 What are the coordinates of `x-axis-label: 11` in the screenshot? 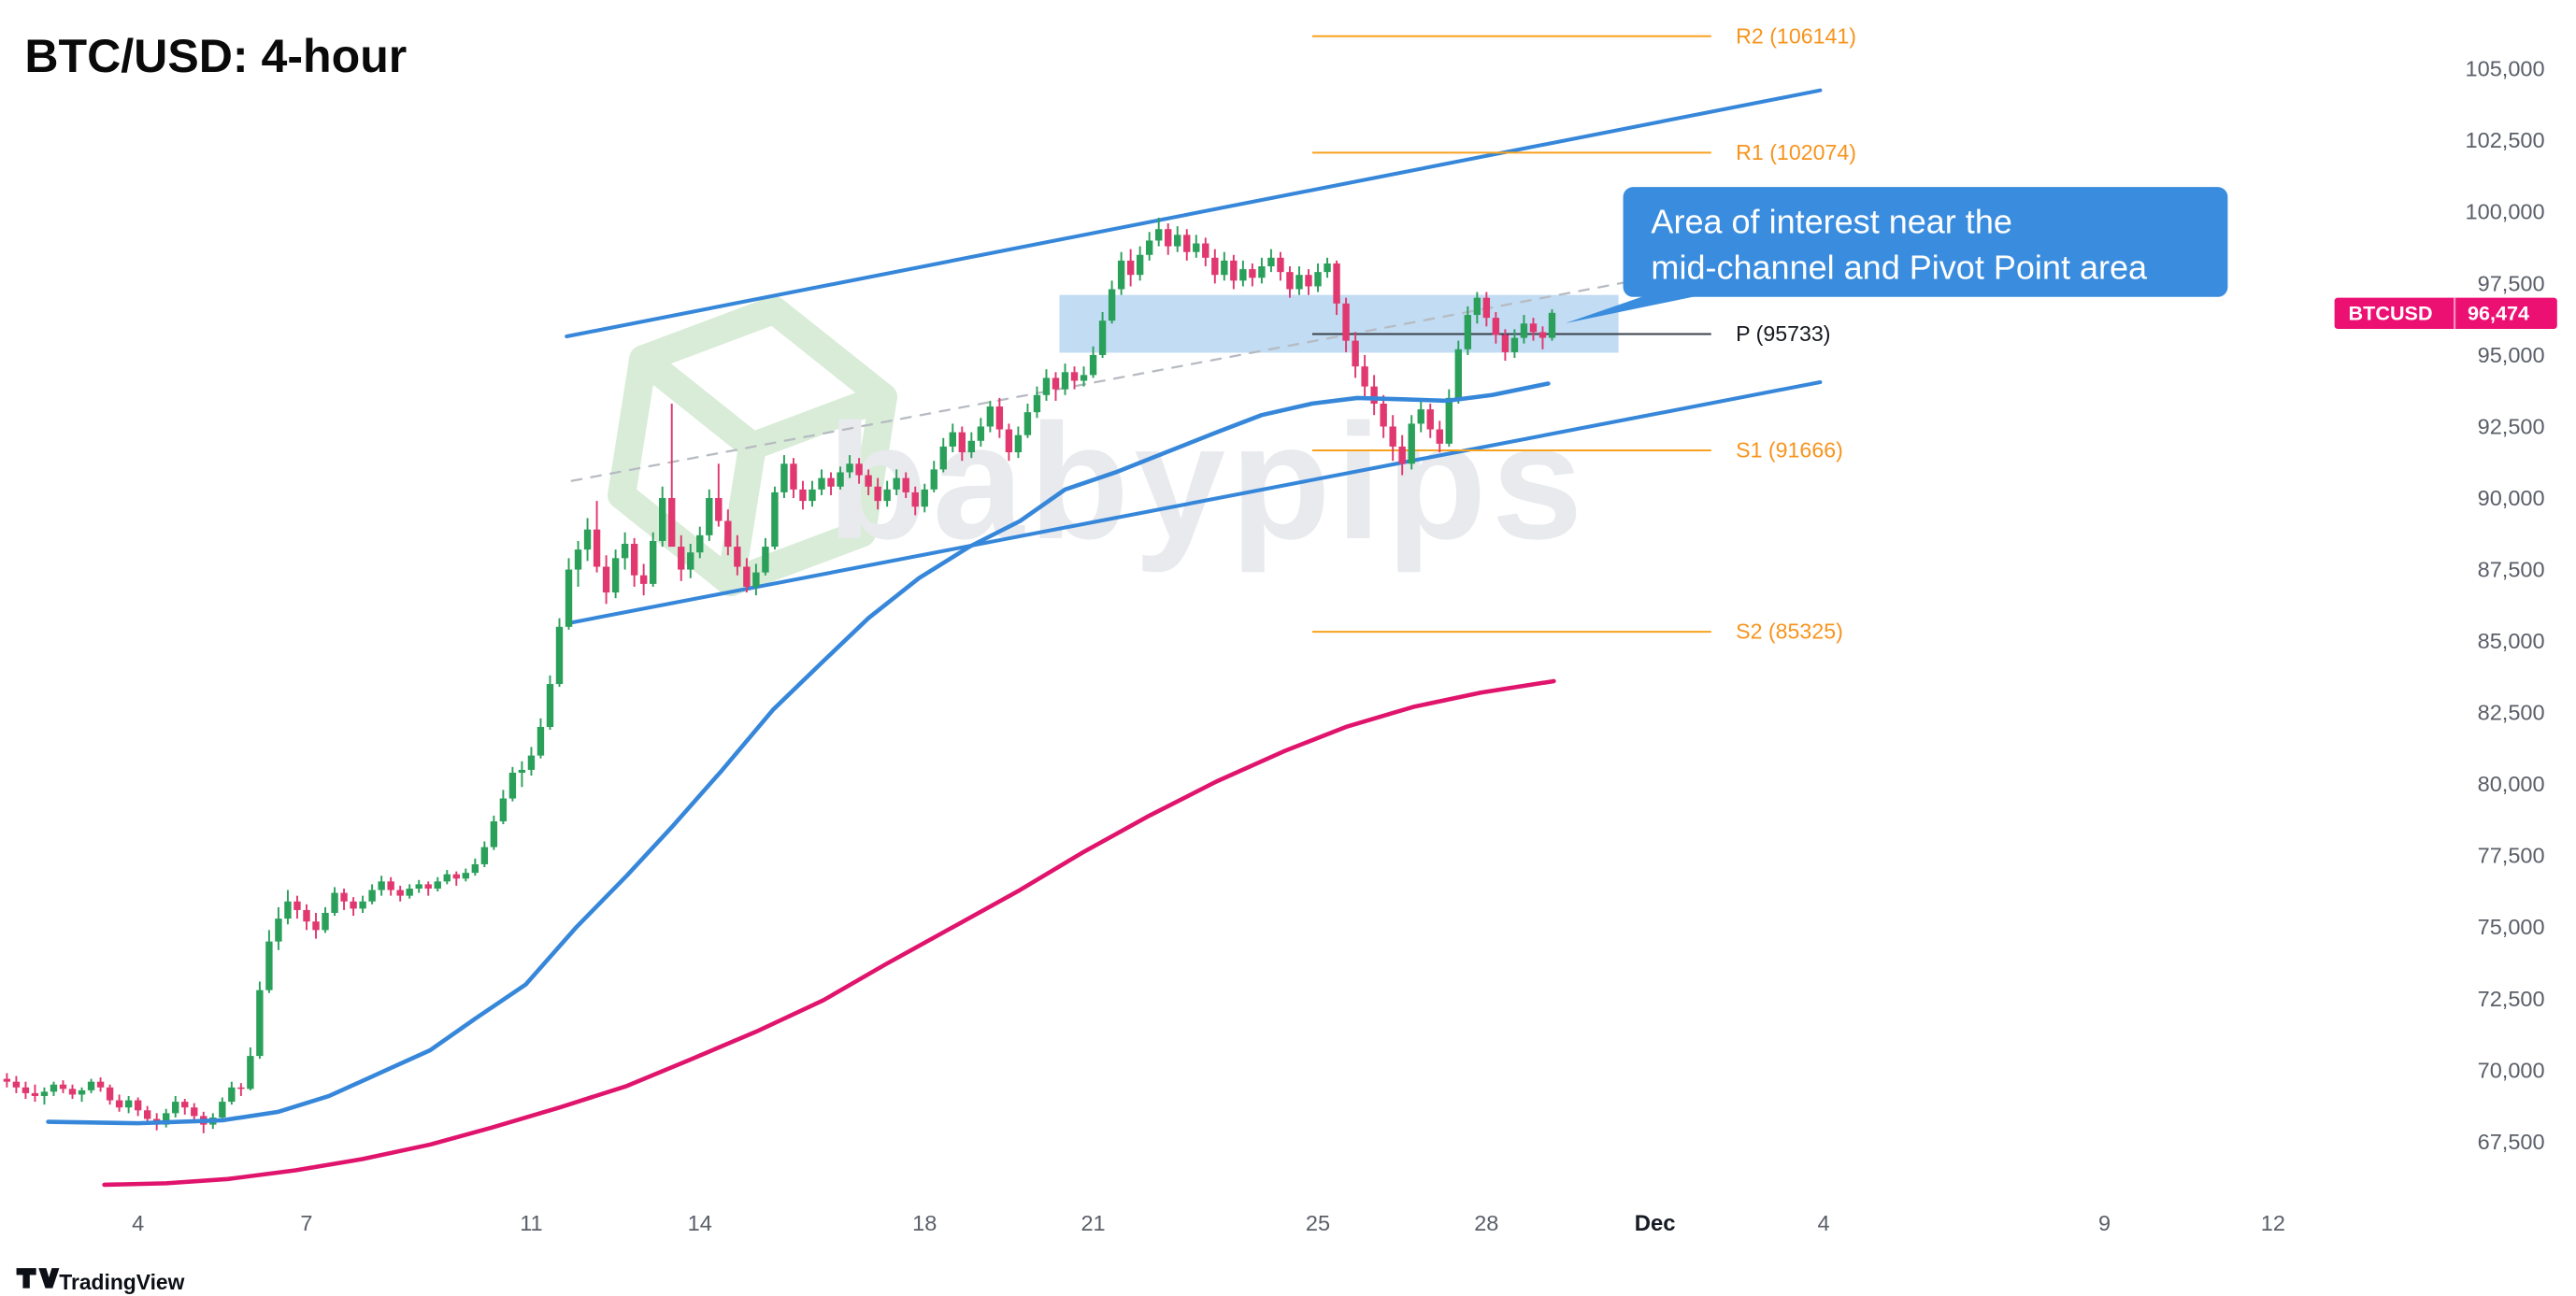 It's located at (531, 1223).